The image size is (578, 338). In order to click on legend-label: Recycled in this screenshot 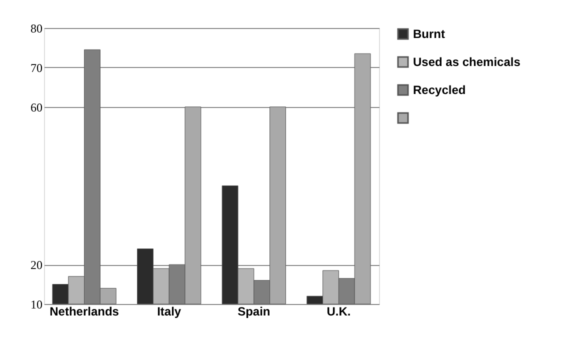, I will do `click(439, 90)`.